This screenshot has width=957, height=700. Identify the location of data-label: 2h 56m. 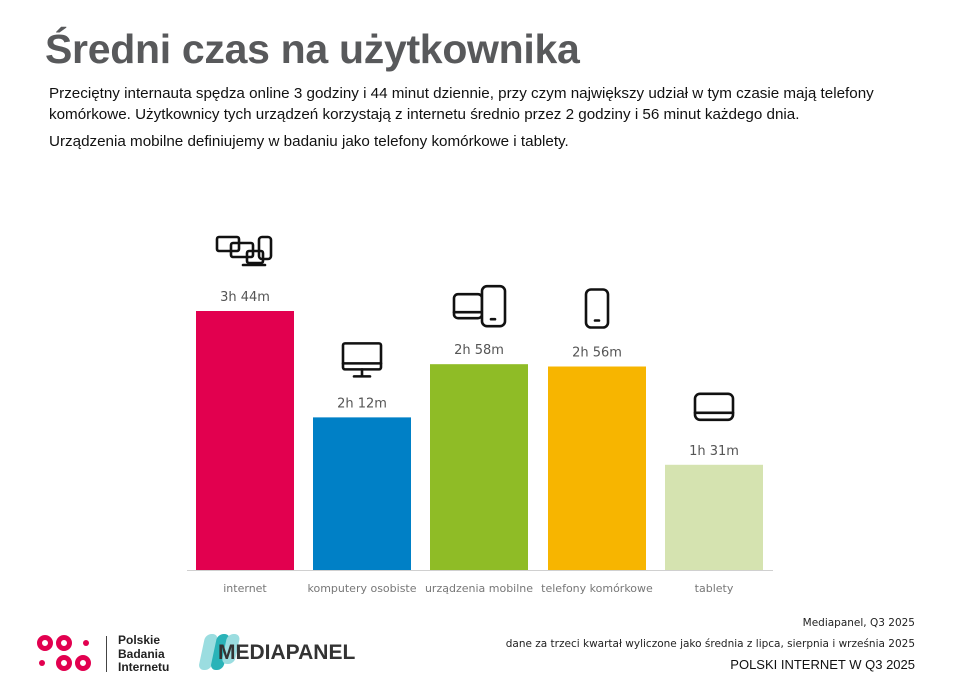
(597, 353).